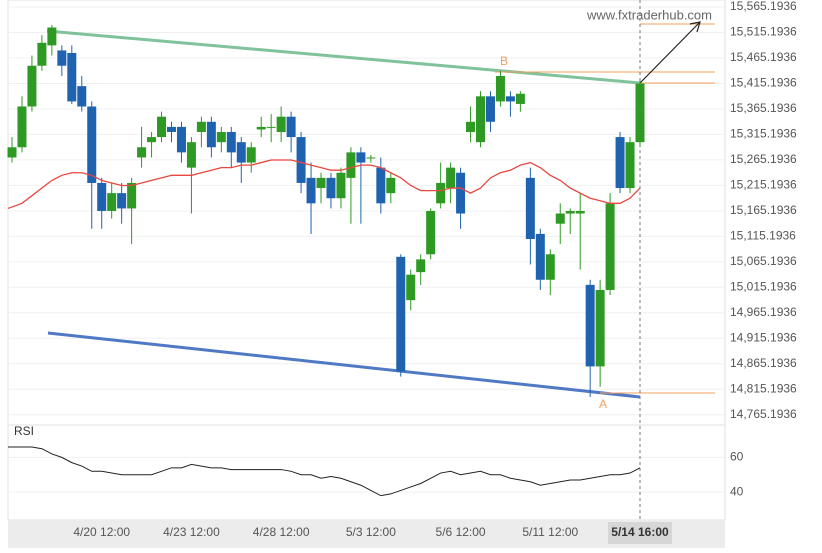 The height and width of the screenshot is (553, 822). Describe the element at coordinates (763, 108) in the screenshot. I see `y-tick-label: 15,365.1936` at that location.